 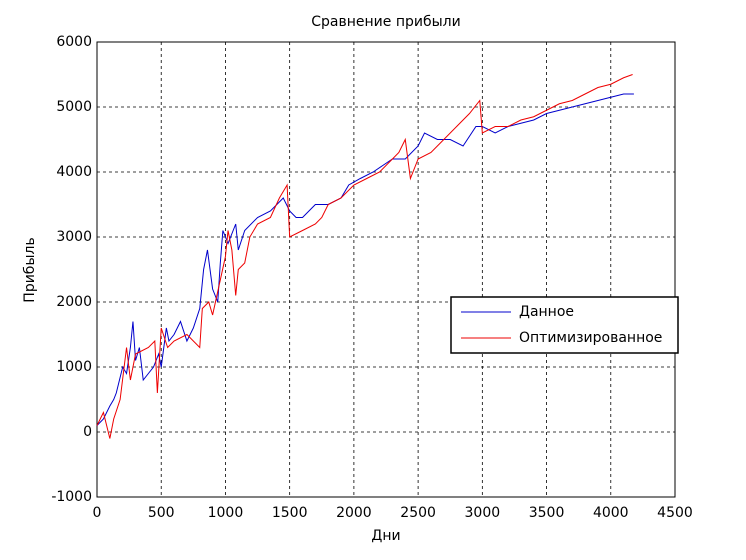 What do you see at coordinates (74, 172) in the screenshot?
I see `y-tick-label: 4000` at bounding box center [74, 172].